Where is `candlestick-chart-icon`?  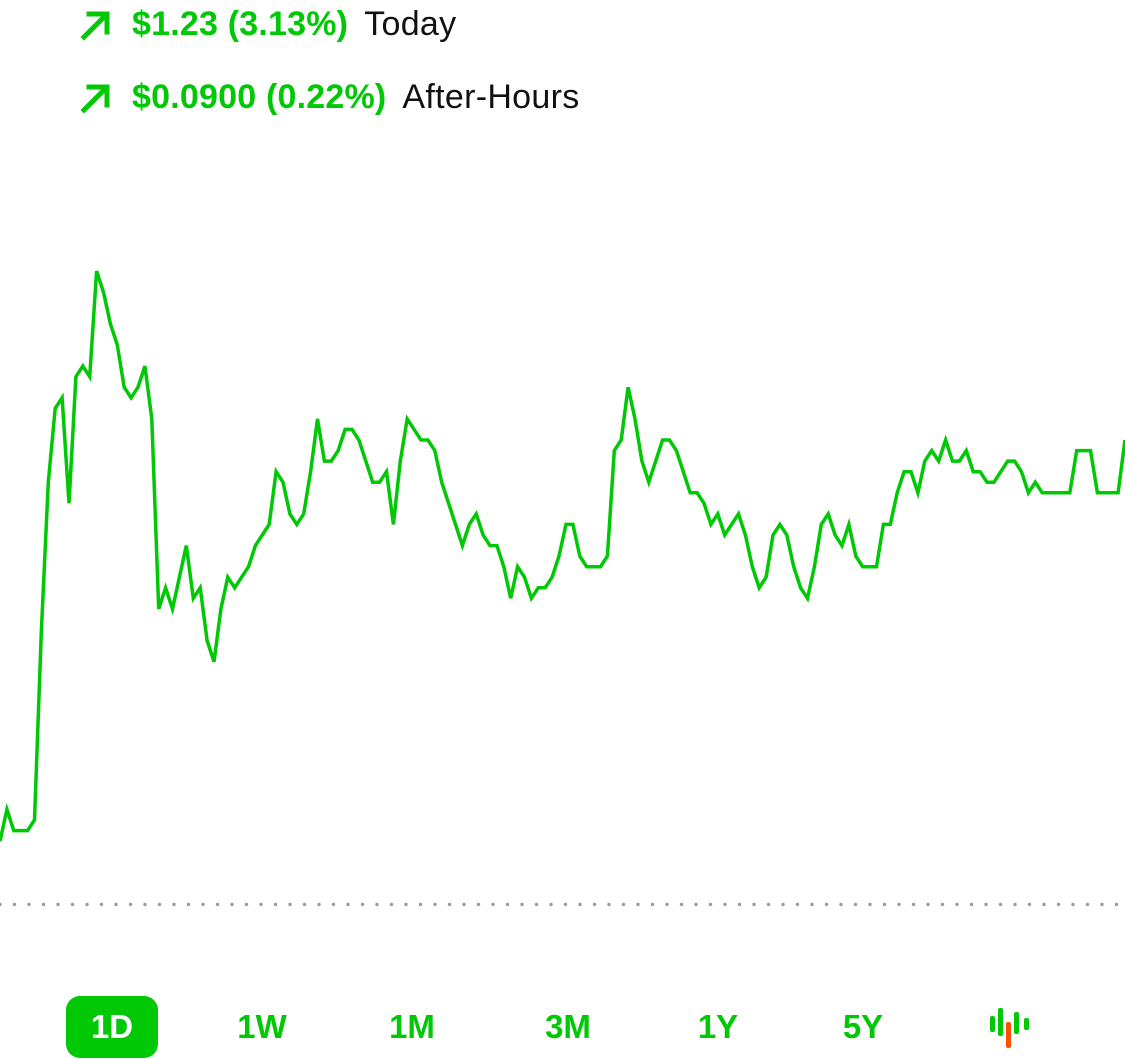
candlestick-chart-icon is located at coordinates (1009, 1028).